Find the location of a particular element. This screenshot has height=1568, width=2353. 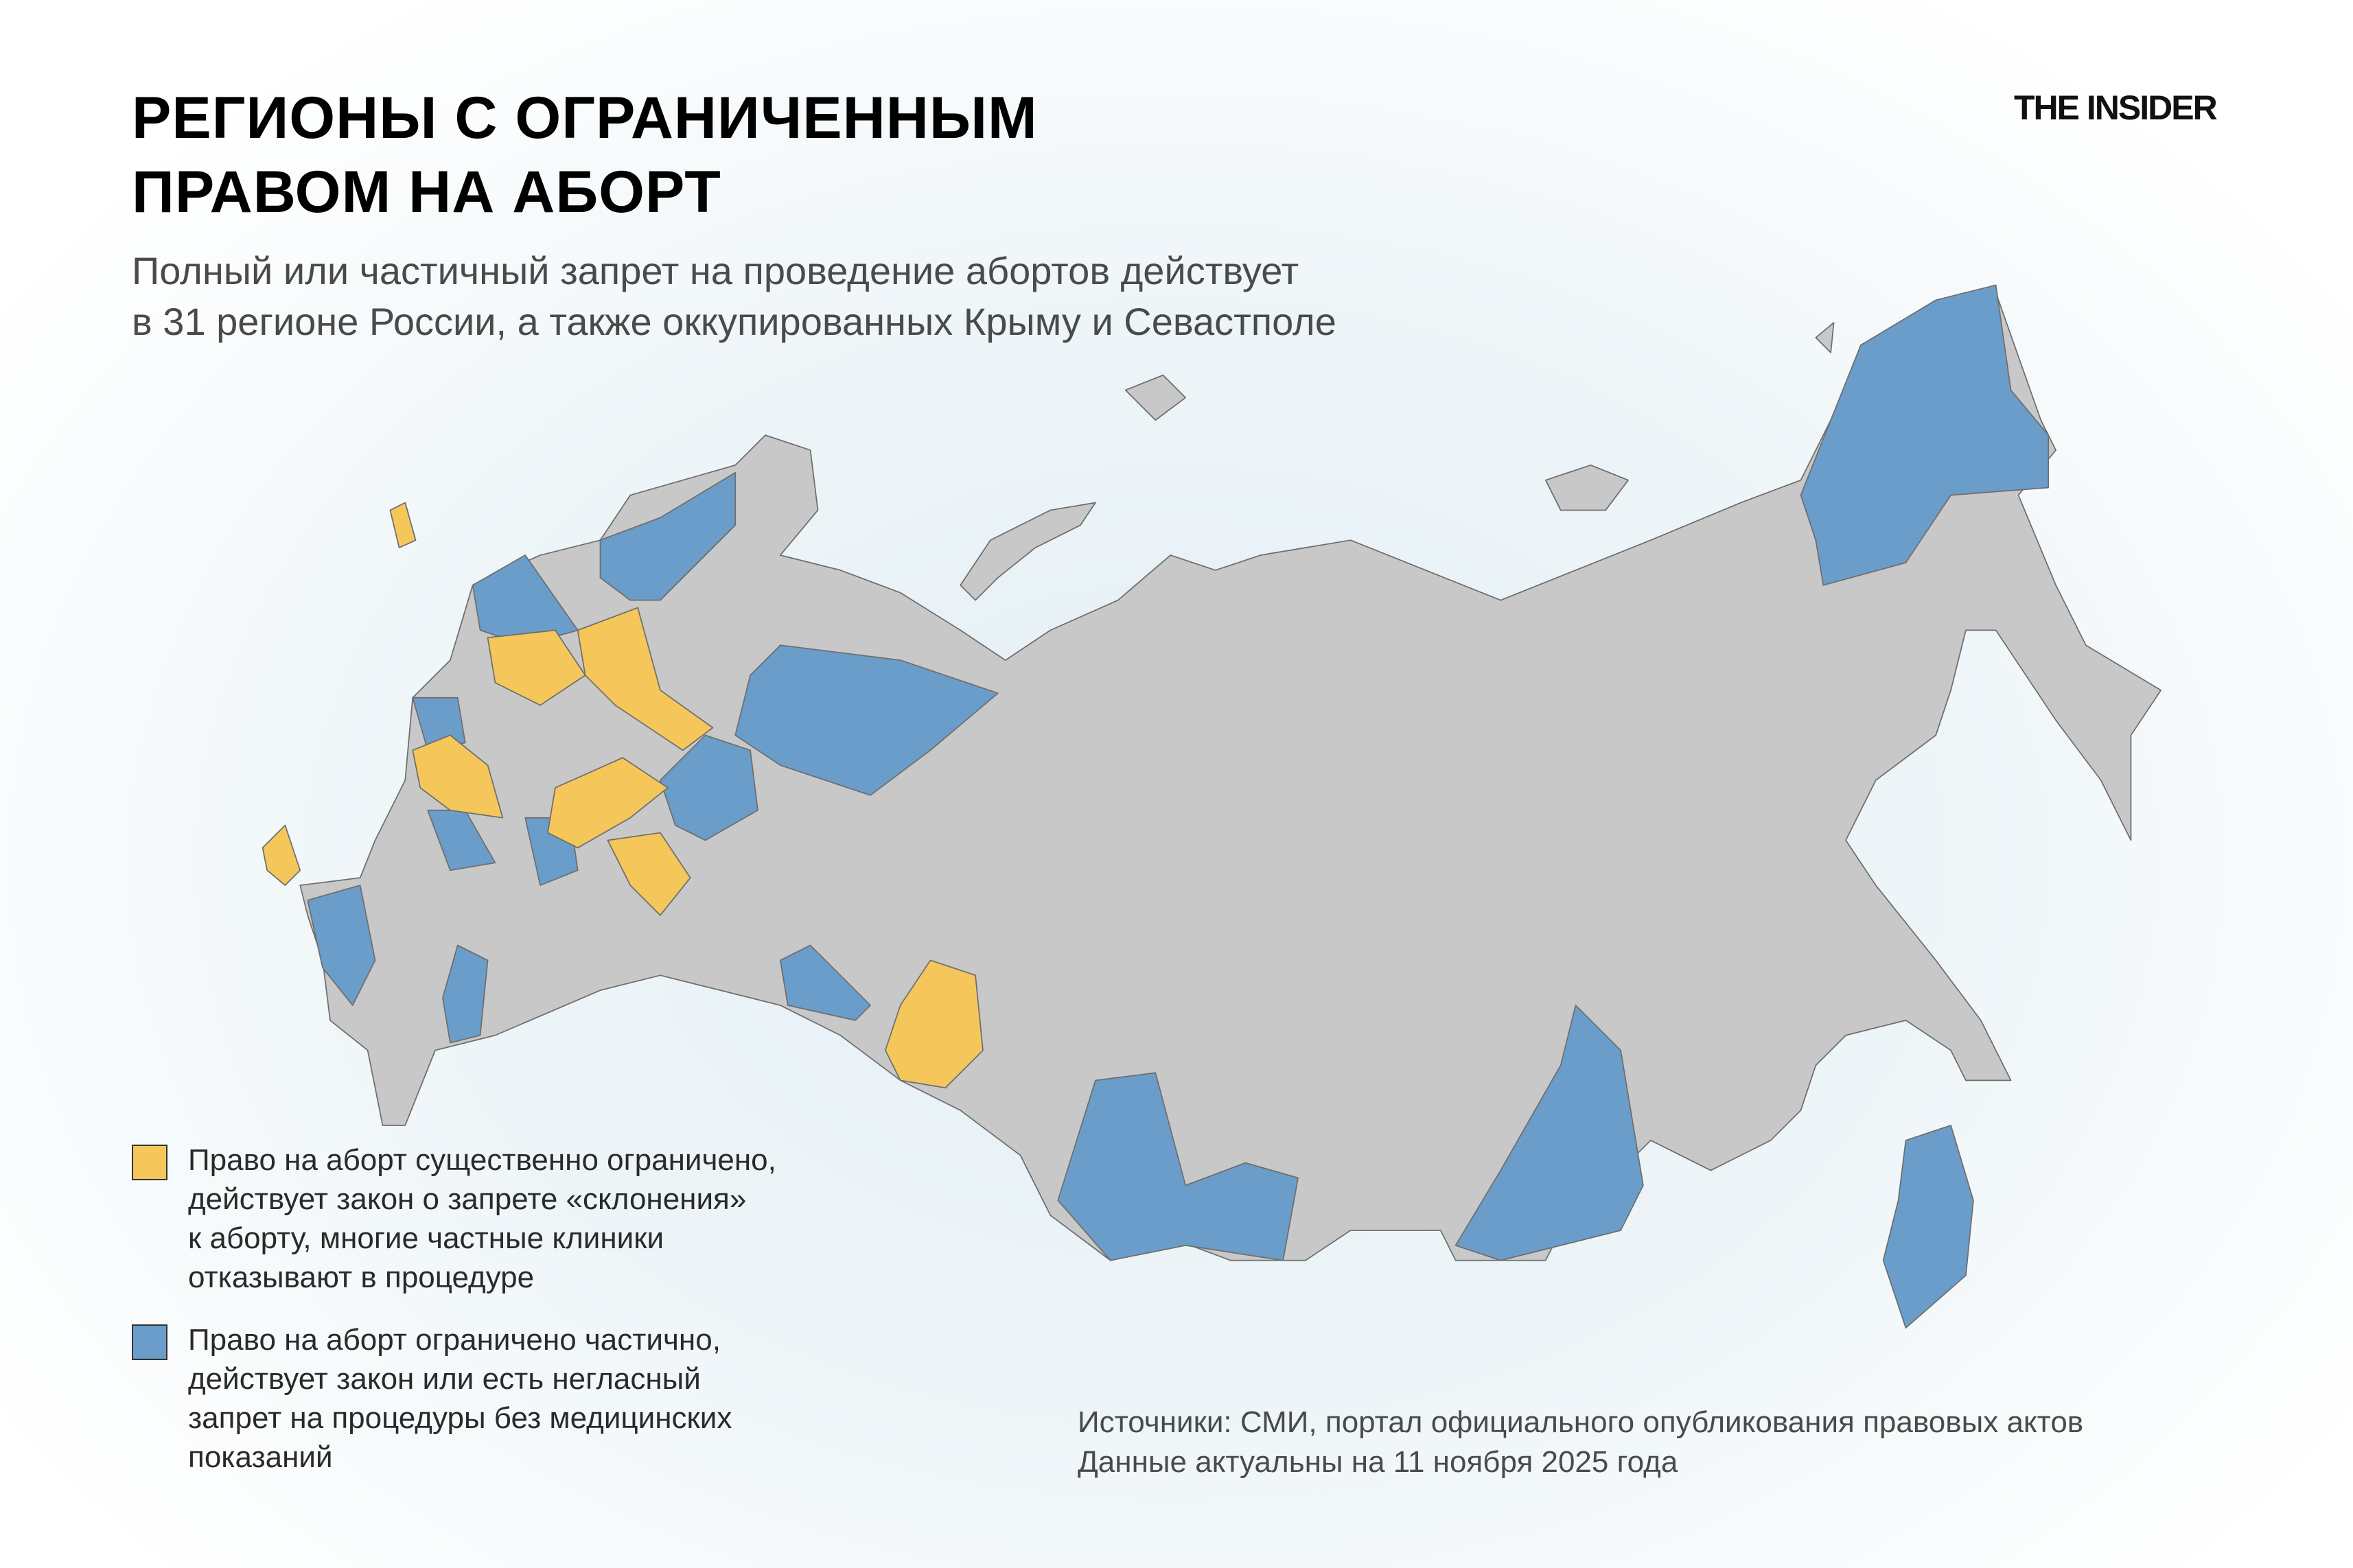

region-krasnodar is located at coordinates (341, 945).